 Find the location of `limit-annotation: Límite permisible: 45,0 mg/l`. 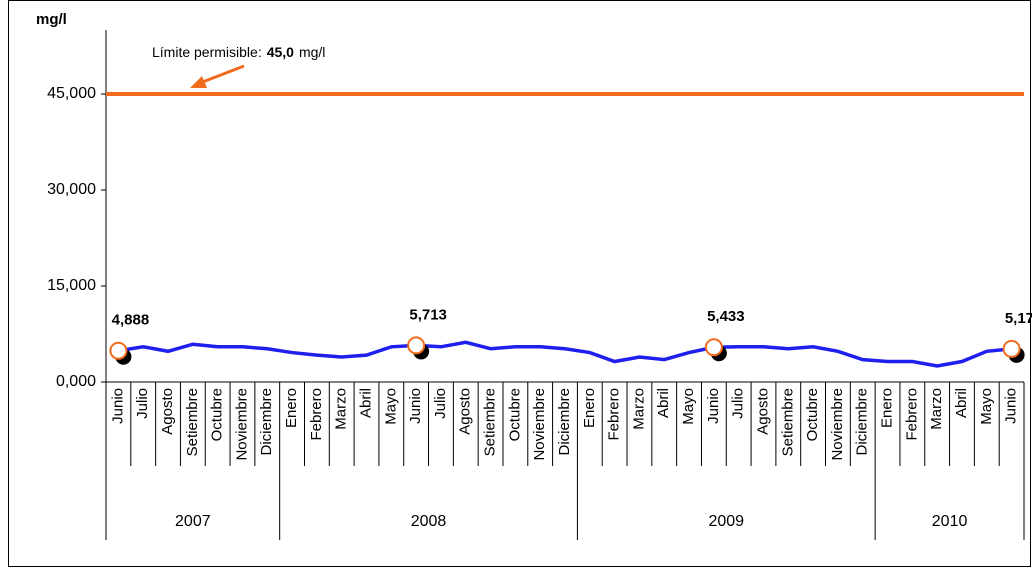

limit-annotation: Límite permisible: 45,0 mg/l is located at coordinates (238, 52).